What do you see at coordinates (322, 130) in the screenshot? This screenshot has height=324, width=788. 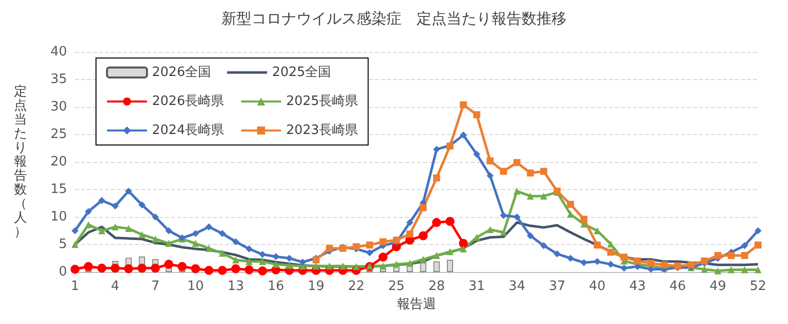 I see `legend-label: 2023長崎県` at bounding box center [322, 130].